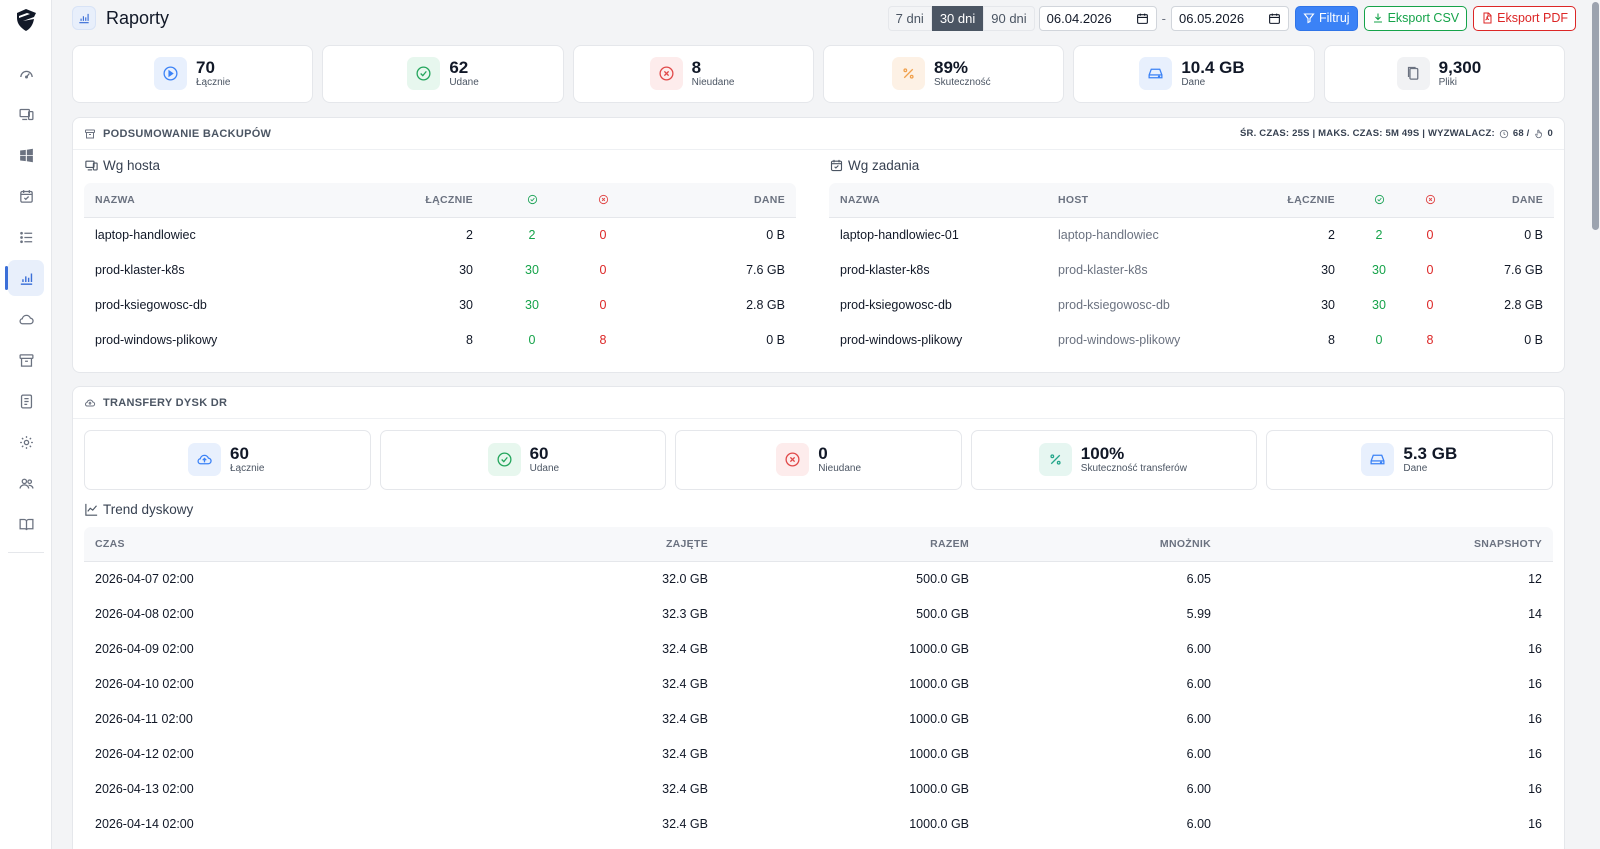 This screenshot has width=1600, height=849. I want to click on filter-button: Filtruj, so click(1326, 18).